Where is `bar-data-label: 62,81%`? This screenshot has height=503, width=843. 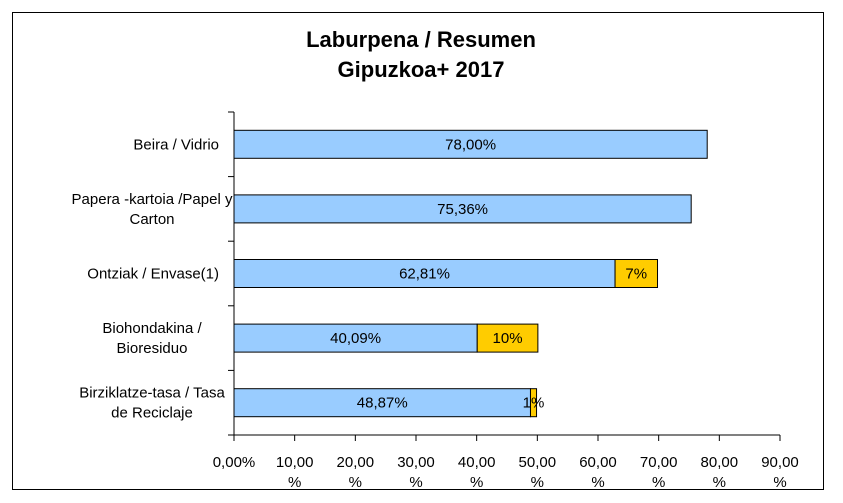 bar-data-label: 62,81% is located at coordinates (424, 274).